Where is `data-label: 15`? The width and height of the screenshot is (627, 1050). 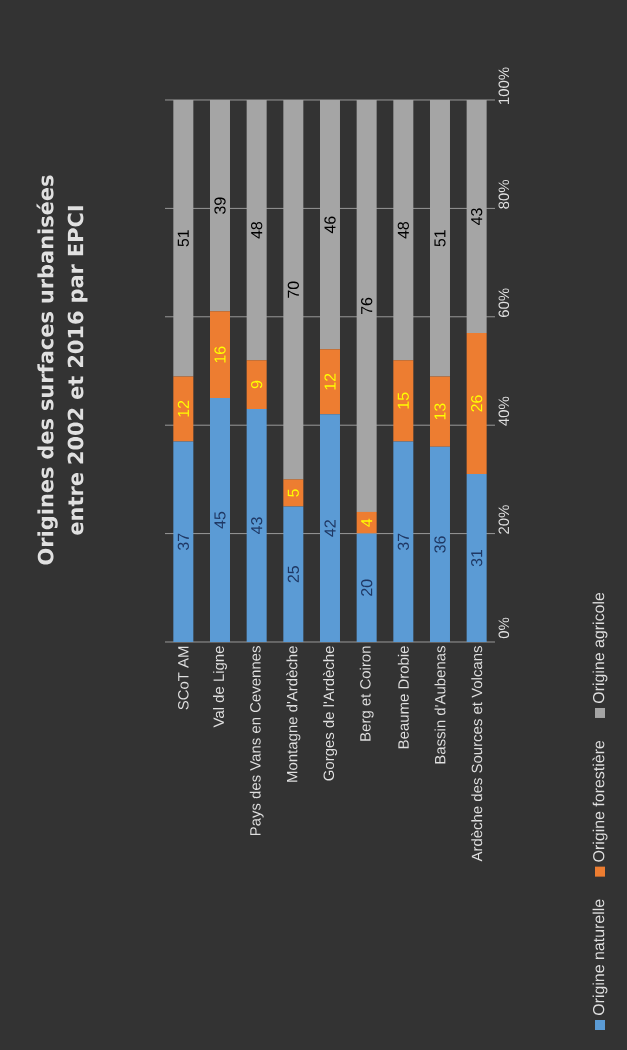
data-label: 15 is located at coordinates (403, 400).